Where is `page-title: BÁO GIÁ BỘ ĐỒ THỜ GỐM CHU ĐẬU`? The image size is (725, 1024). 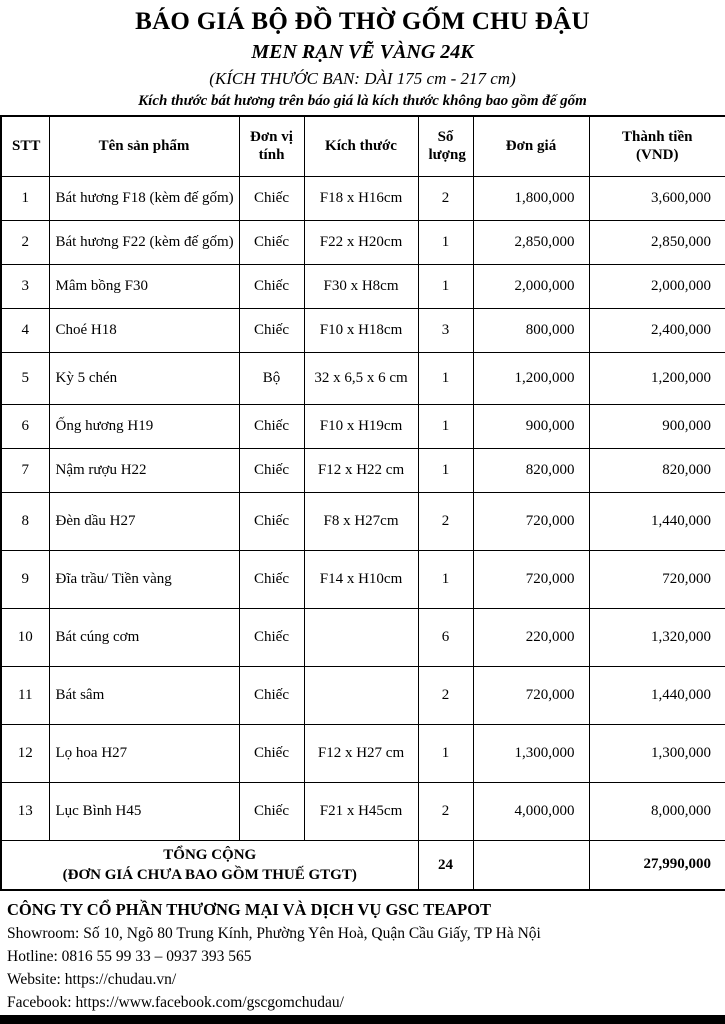 page-title: BÁO GIÁ BỘ ĐỒ THỜ GỐM CHU ĐẬU is located at coordinates (362, 21).